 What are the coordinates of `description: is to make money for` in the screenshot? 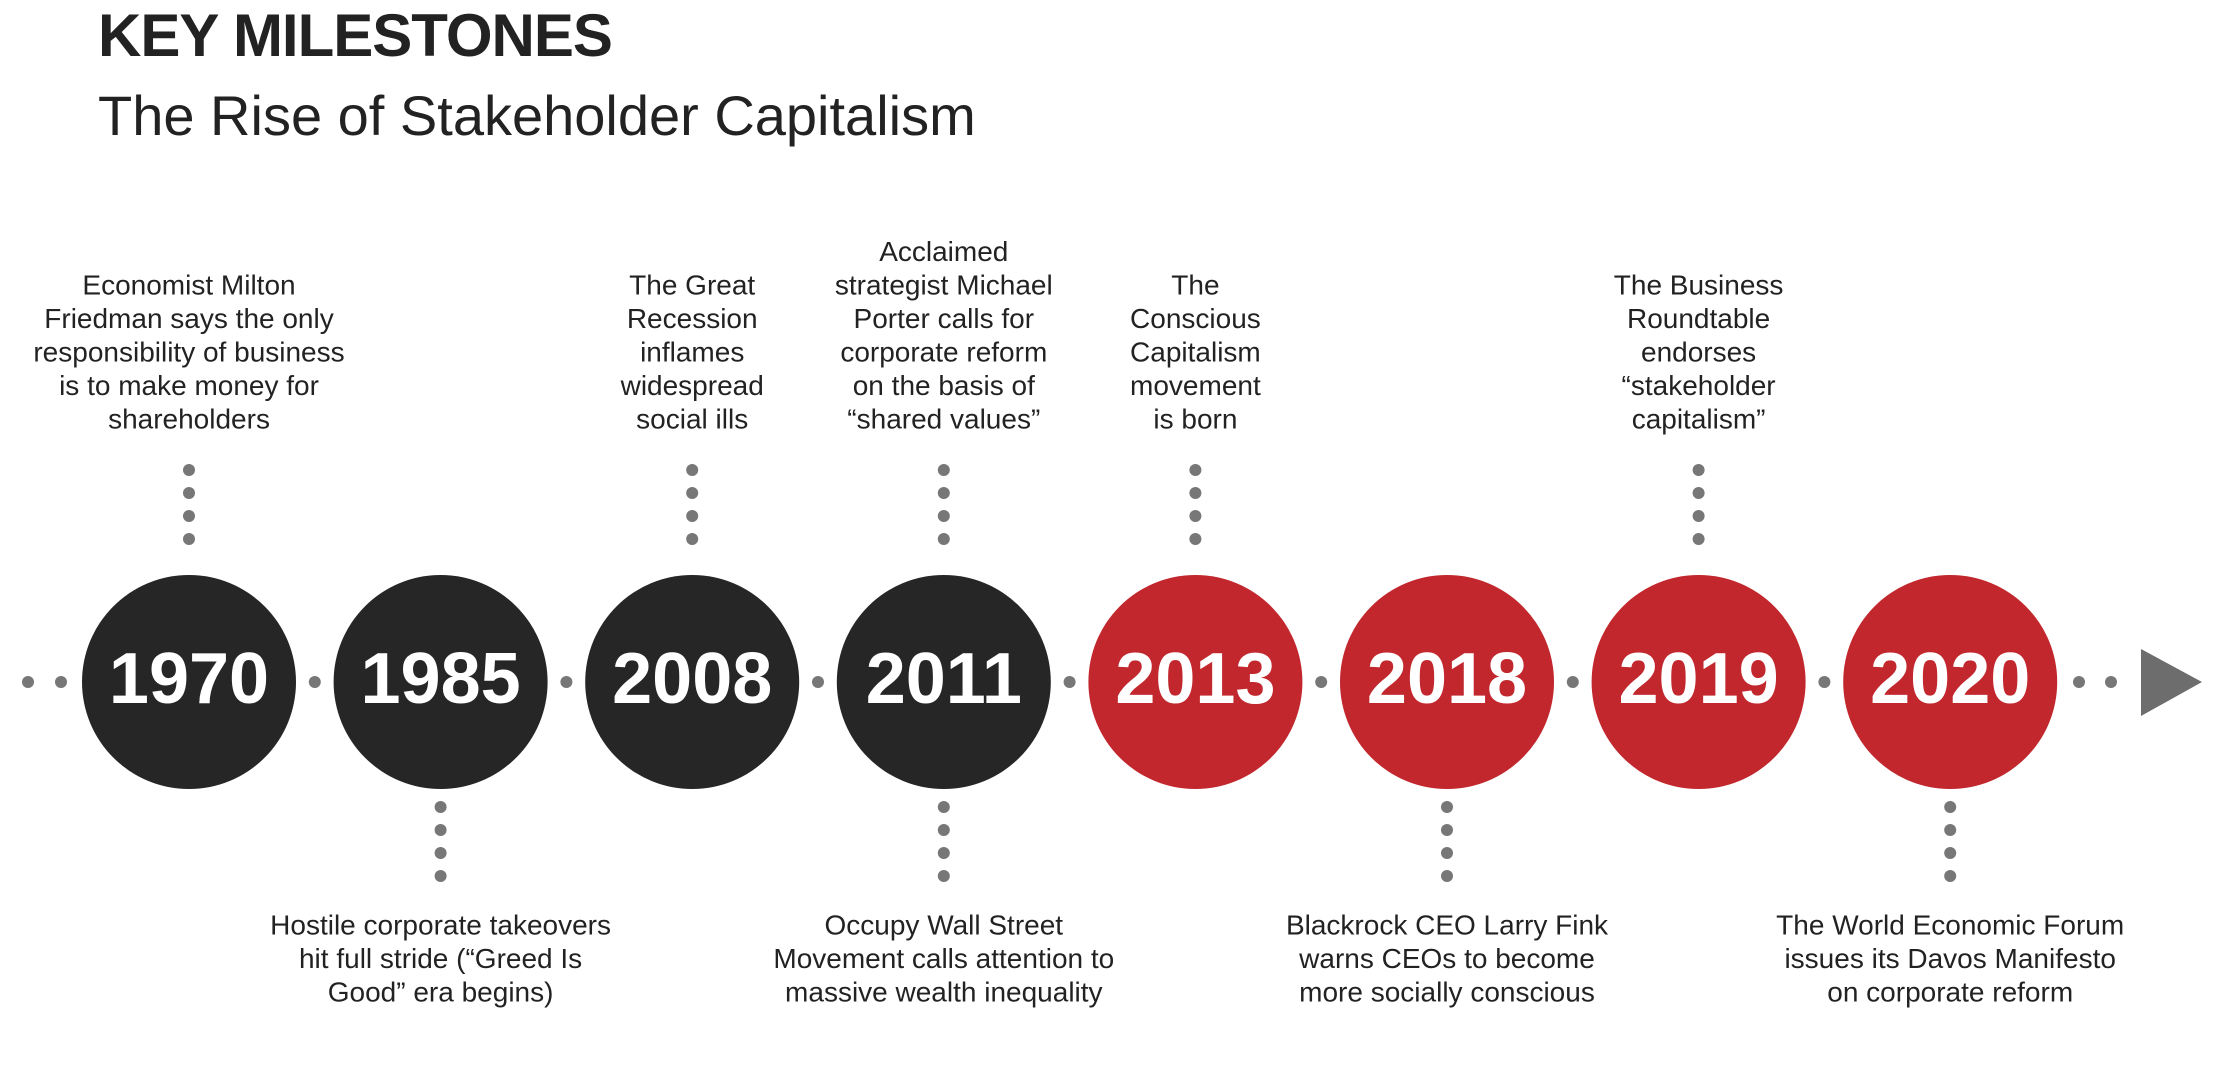 It's located at (189, 385).